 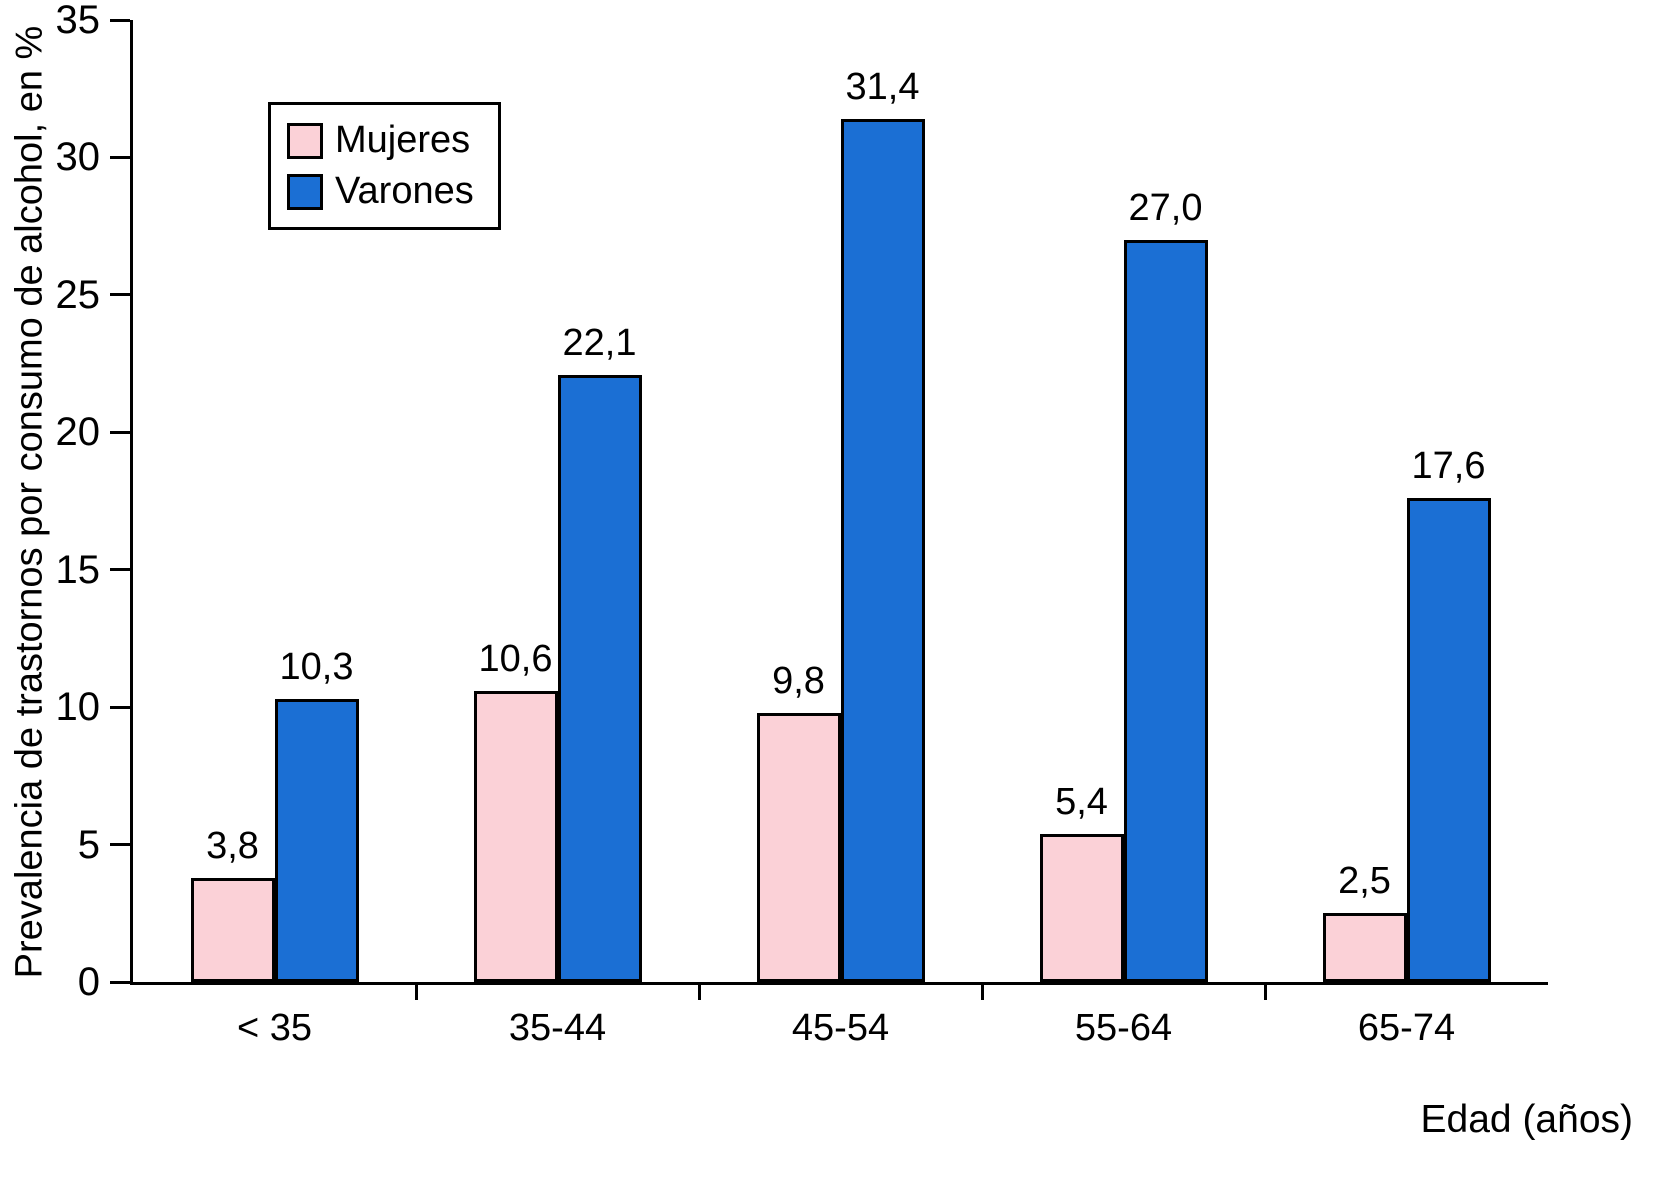 What do you see at coordinates (599, 342) in the screenshot?
I see `bar-value-label: 22,1` at bounding box center [599, 342].